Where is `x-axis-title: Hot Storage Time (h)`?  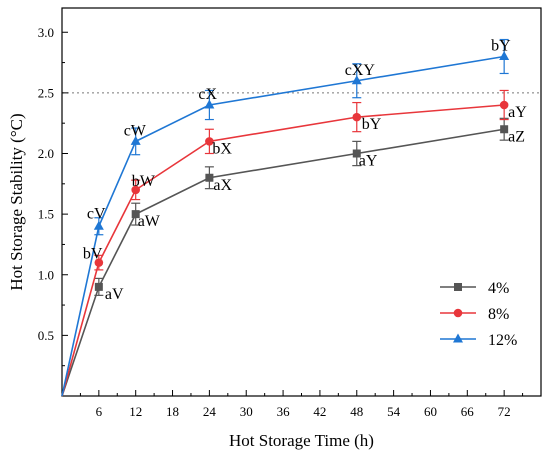 x-axis-title: Hot Storage Time (h) is located at coordinates (301, 440).